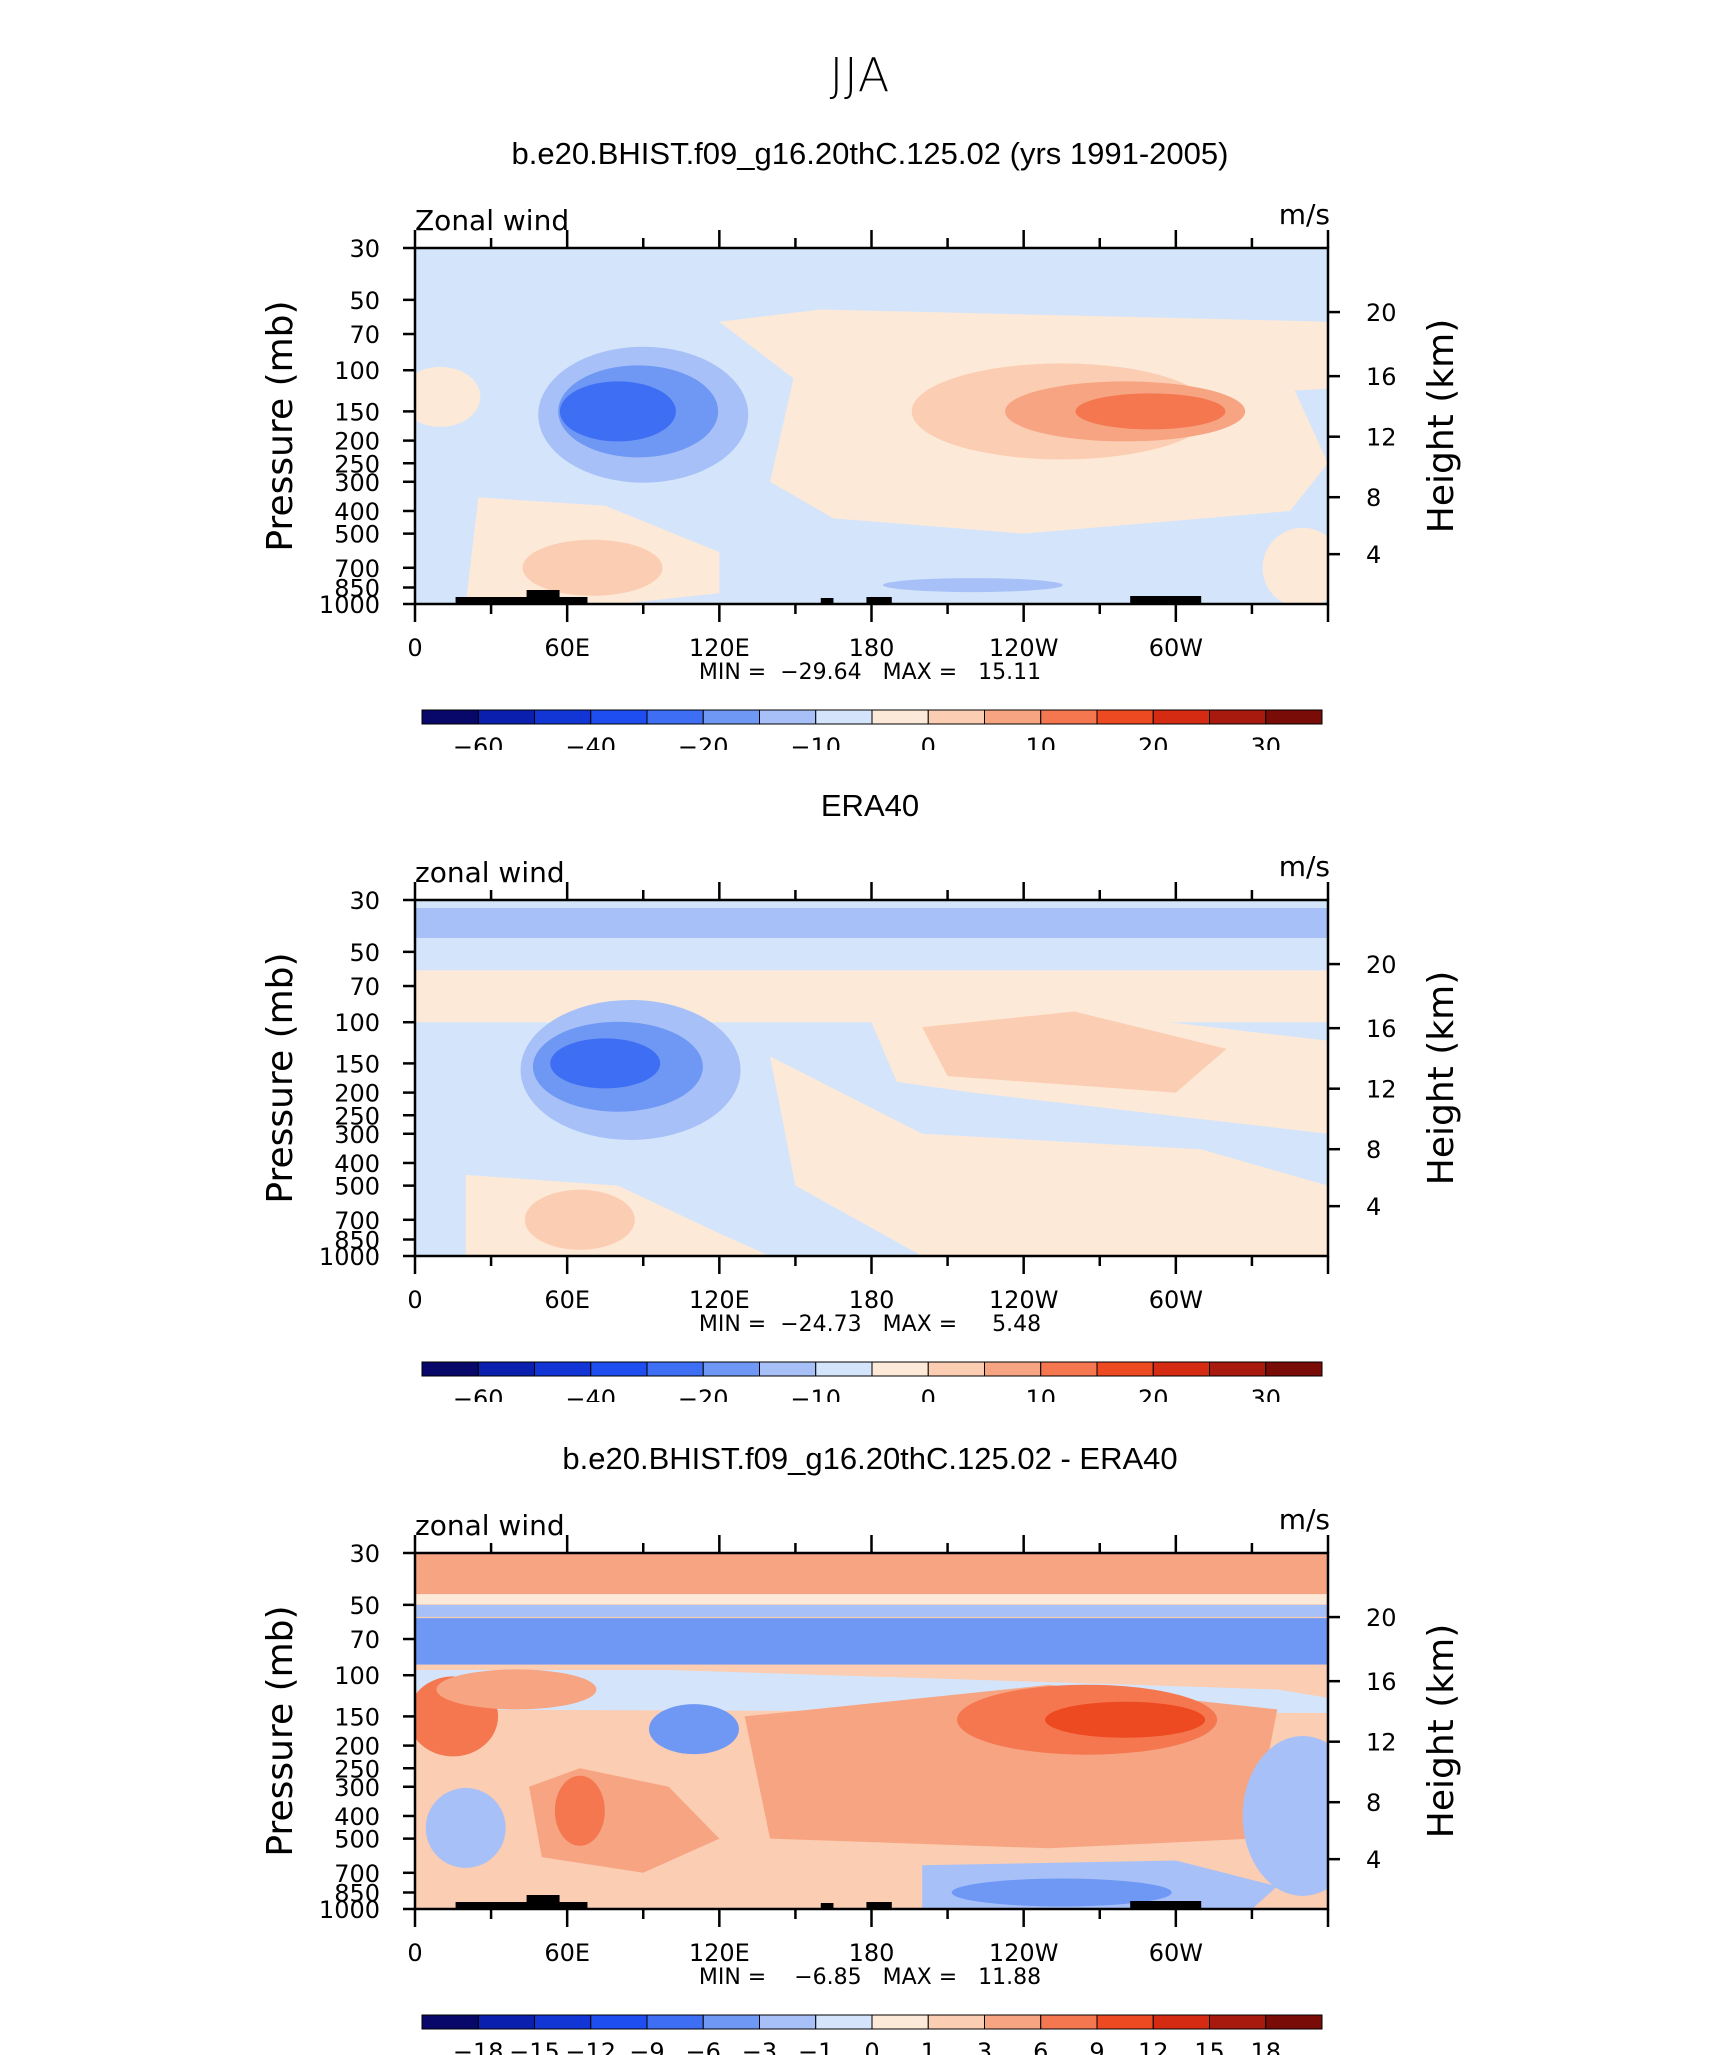  Describe the element at coordinates (869, 1458) in the screenshot. I see `chart-title: b.e20.BHIST.f09_g16.20thC.125.02 - ERA40` at that location.